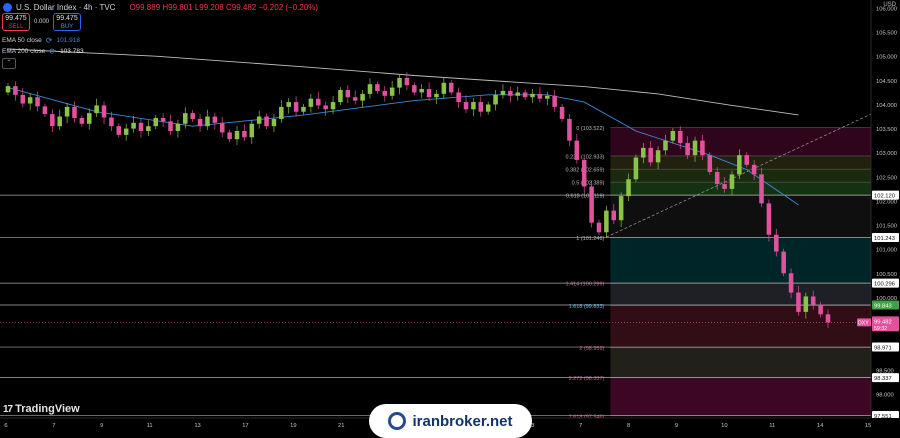 This screenshot has height=438, width=900. I want to click on y-tick-label: 102.500, so click(886, 178).